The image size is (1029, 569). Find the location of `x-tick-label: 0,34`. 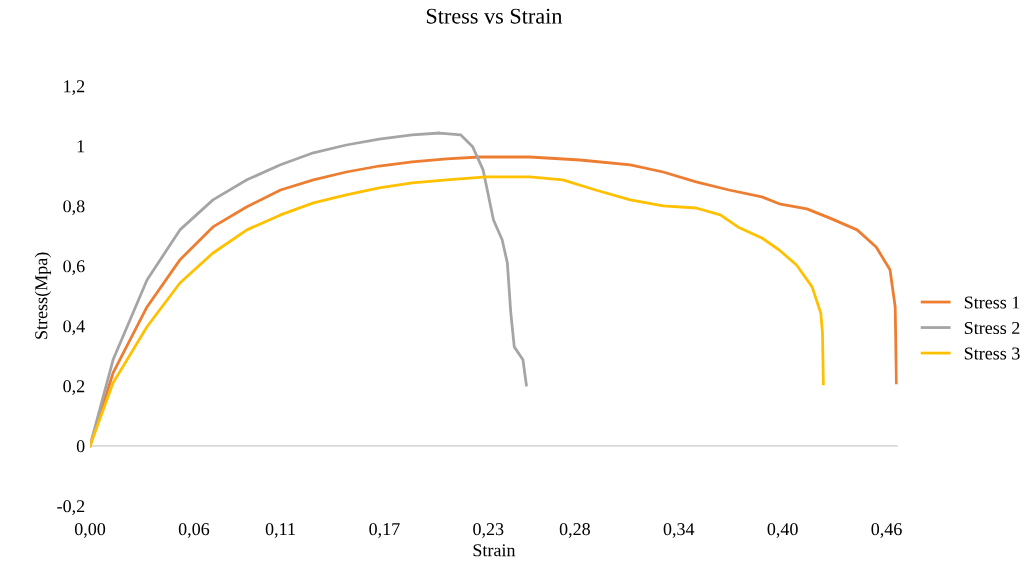

x-tick-label: 0,34 is located at coordinates (679, 530).